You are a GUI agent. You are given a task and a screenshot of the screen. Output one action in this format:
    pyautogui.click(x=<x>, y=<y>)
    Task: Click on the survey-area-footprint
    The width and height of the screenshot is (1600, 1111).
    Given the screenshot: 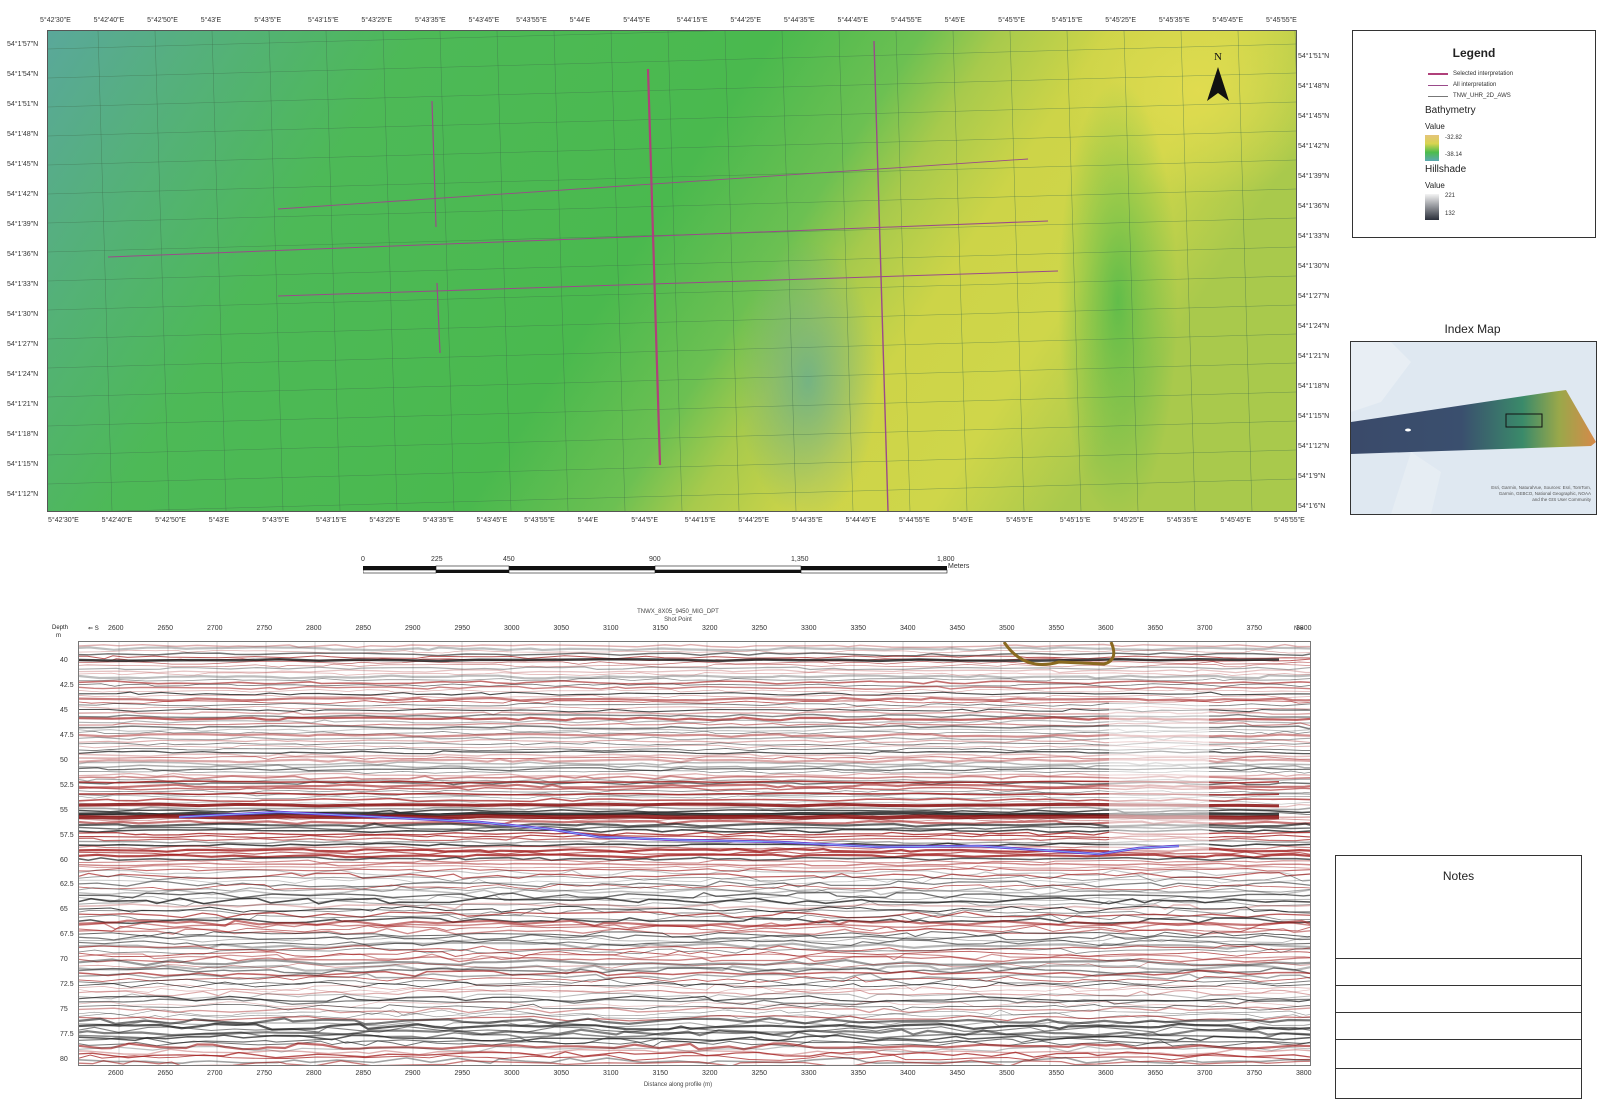 What is the action you would take?
    pyautogui.click(x=1473, y=422)
    